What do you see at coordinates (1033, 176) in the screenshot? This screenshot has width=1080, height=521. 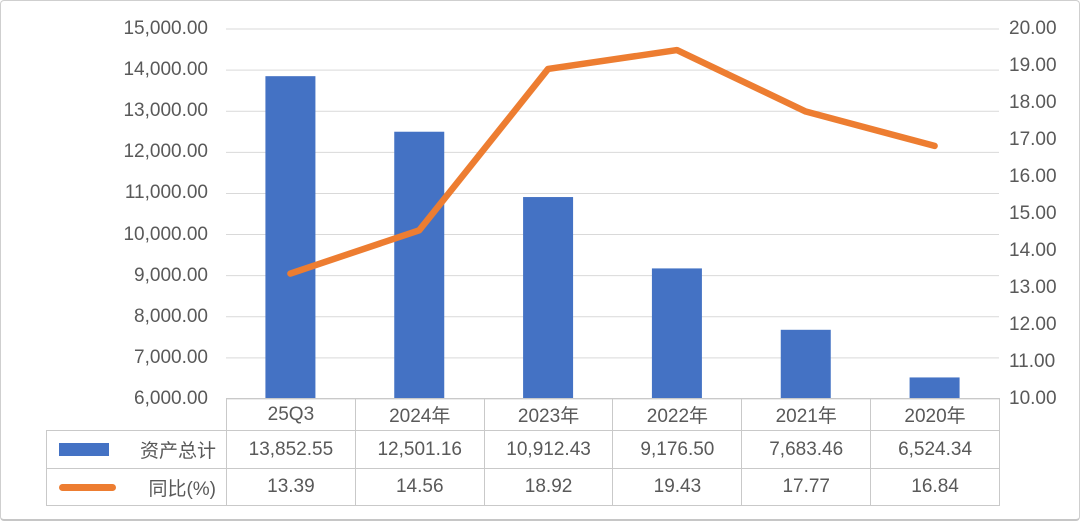 I see `y-right-tick-label: 16.00` at bounding box center [1033, 176].